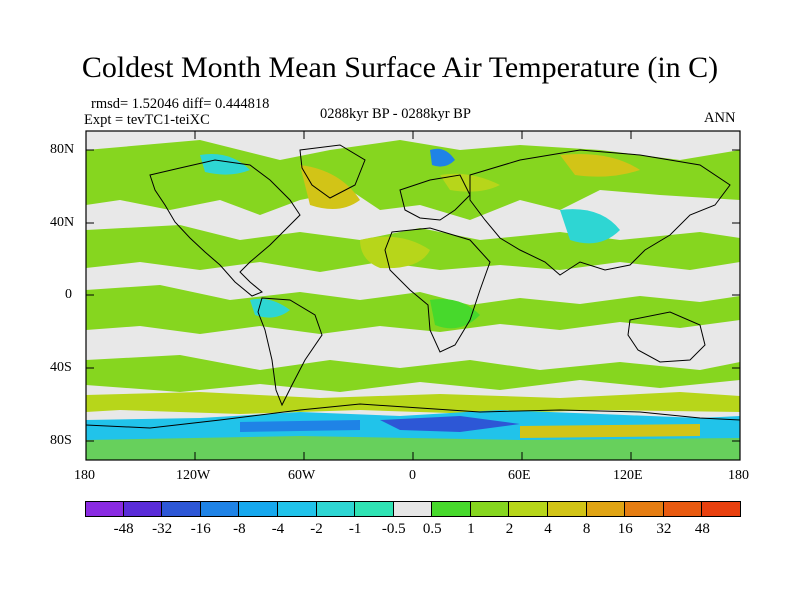 This screenshot has height=600, width=800. I want to click on australia-coast, so click(666, 337).